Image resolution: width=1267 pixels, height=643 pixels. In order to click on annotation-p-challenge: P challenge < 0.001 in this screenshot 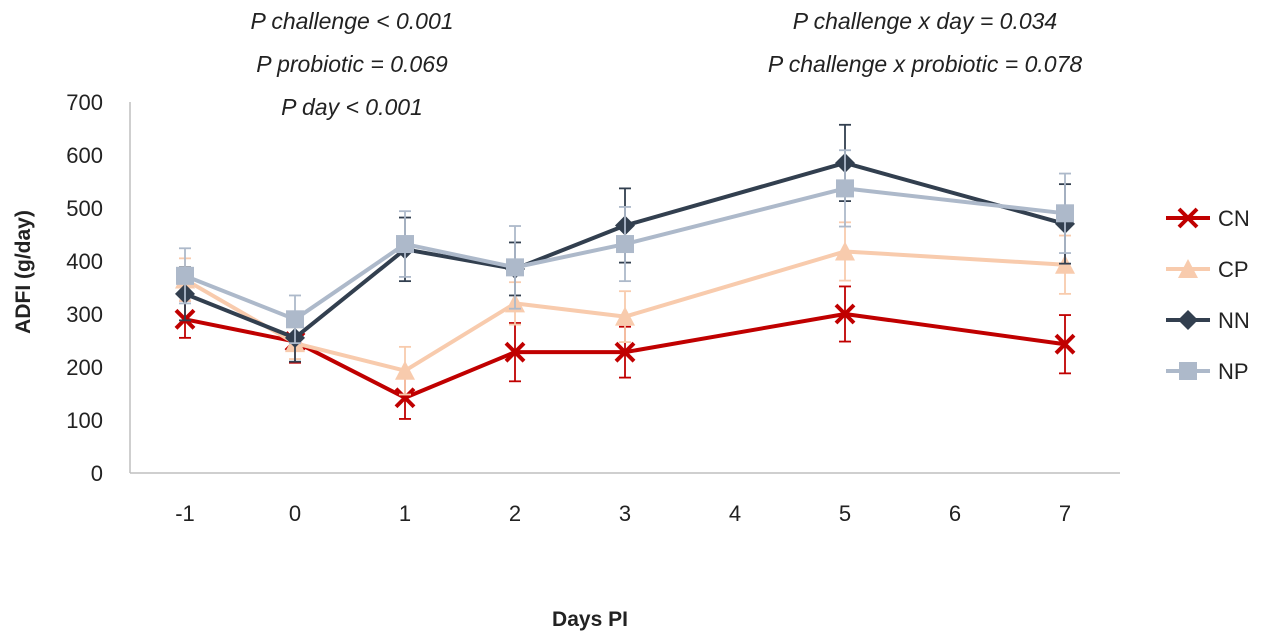, I will do `click(351, 21)`.